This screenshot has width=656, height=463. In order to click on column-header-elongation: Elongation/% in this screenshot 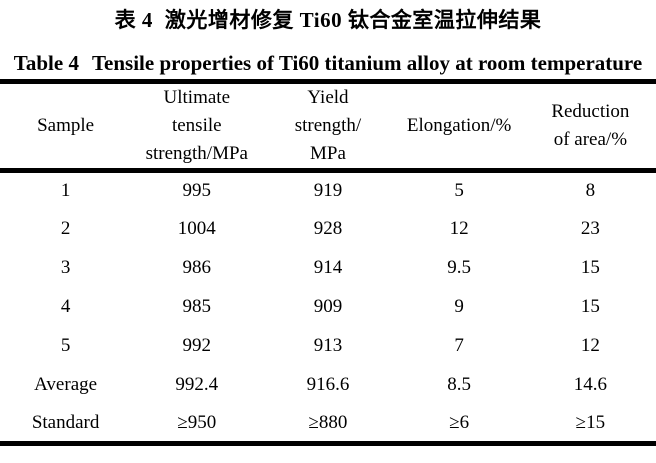, I will do `click(459, 125)`.